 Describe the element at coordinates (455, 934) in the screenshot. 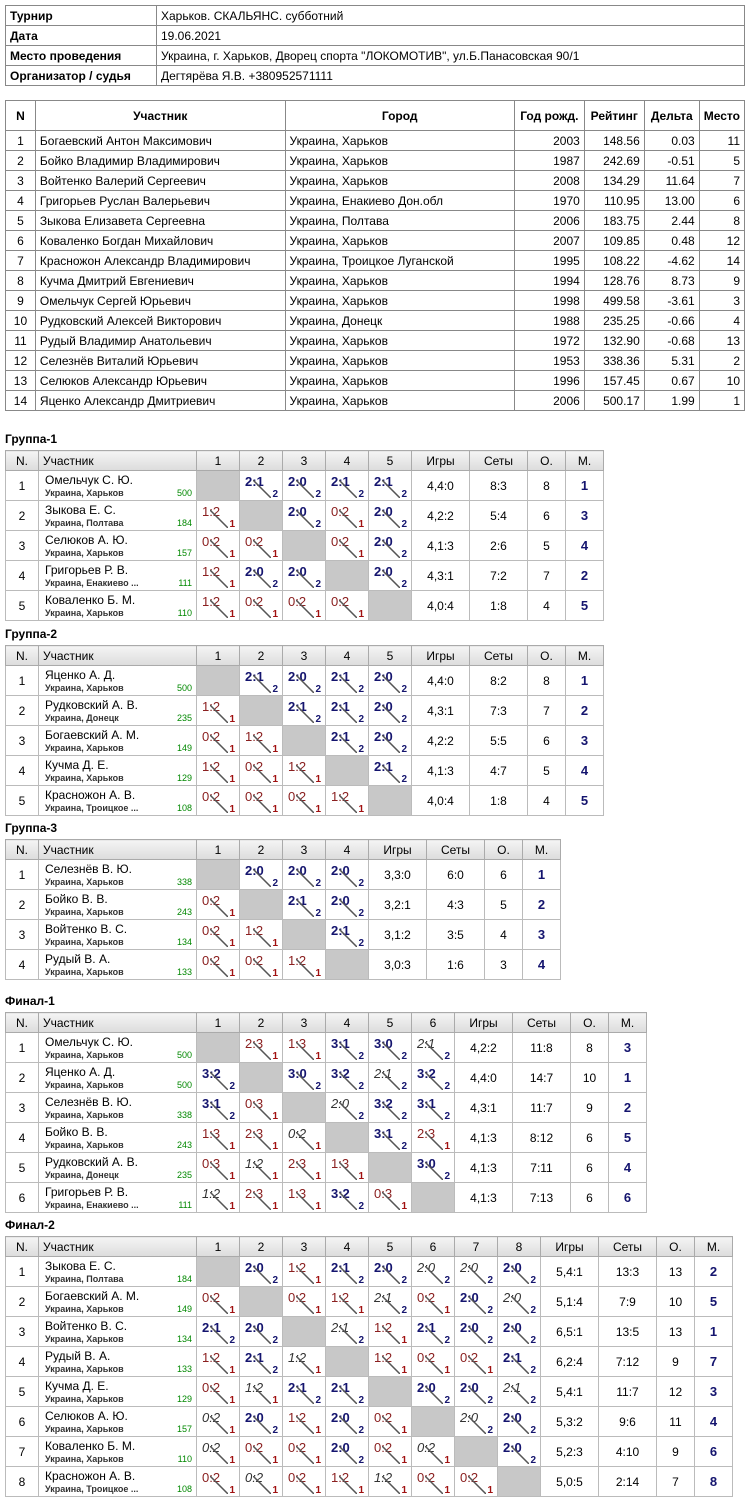

I see `sets: 3:5` at that location.